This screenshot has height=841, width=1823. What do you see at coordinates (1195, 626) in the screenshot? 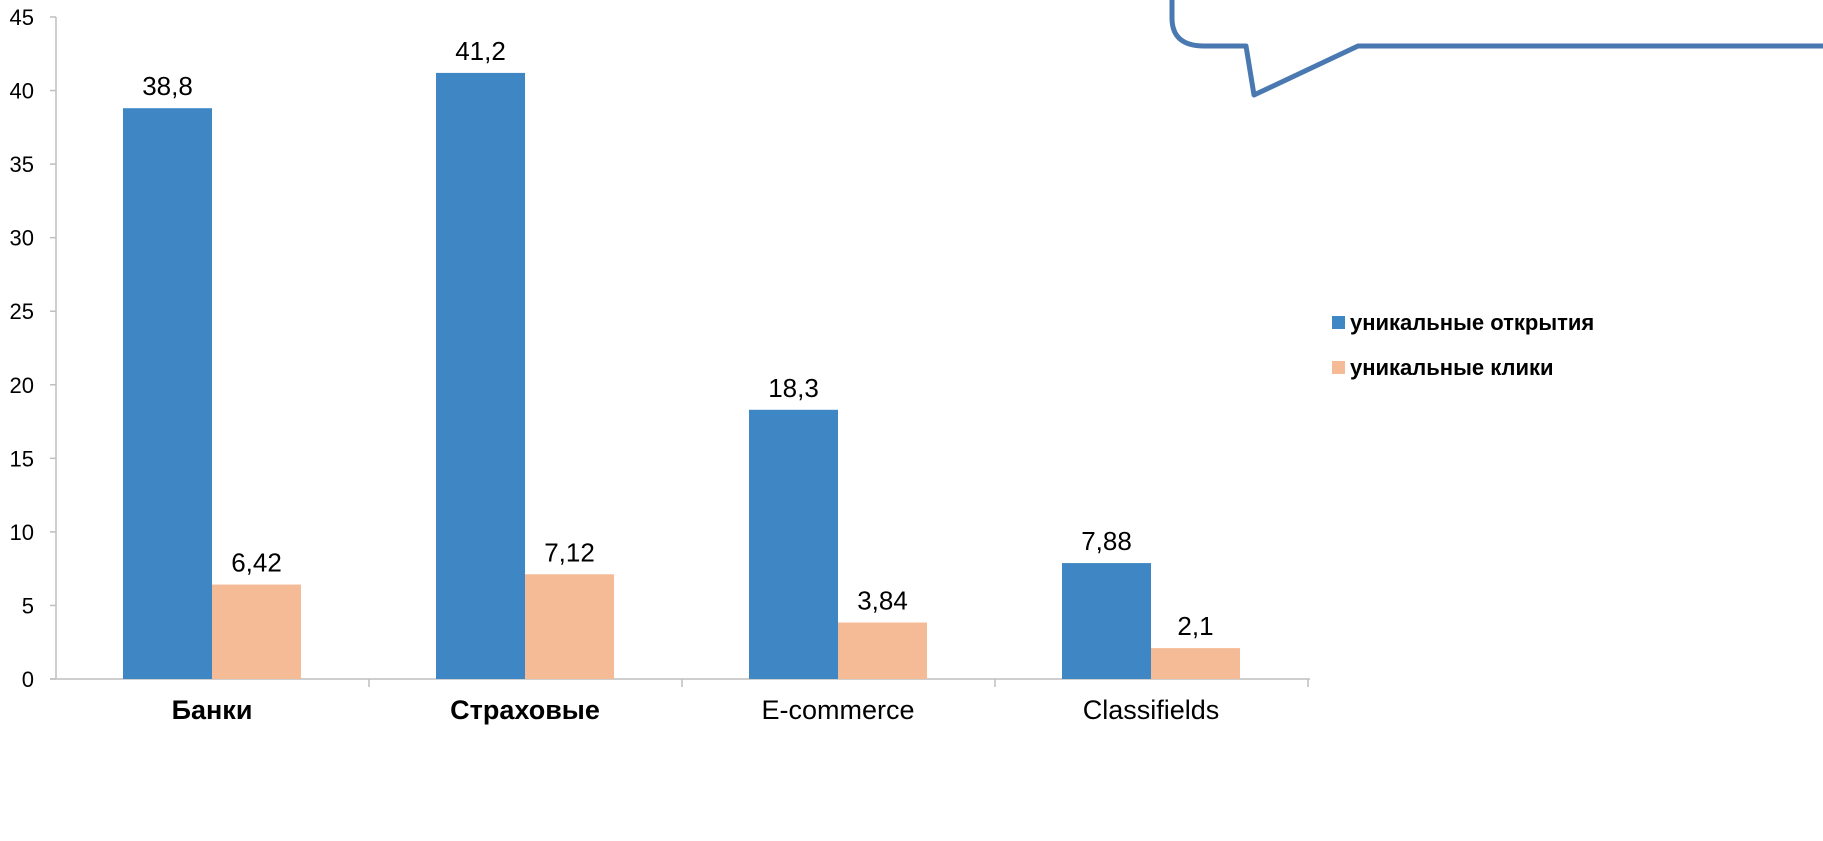
I see `data-label: 2,1` at bounding box center [1195, 626].